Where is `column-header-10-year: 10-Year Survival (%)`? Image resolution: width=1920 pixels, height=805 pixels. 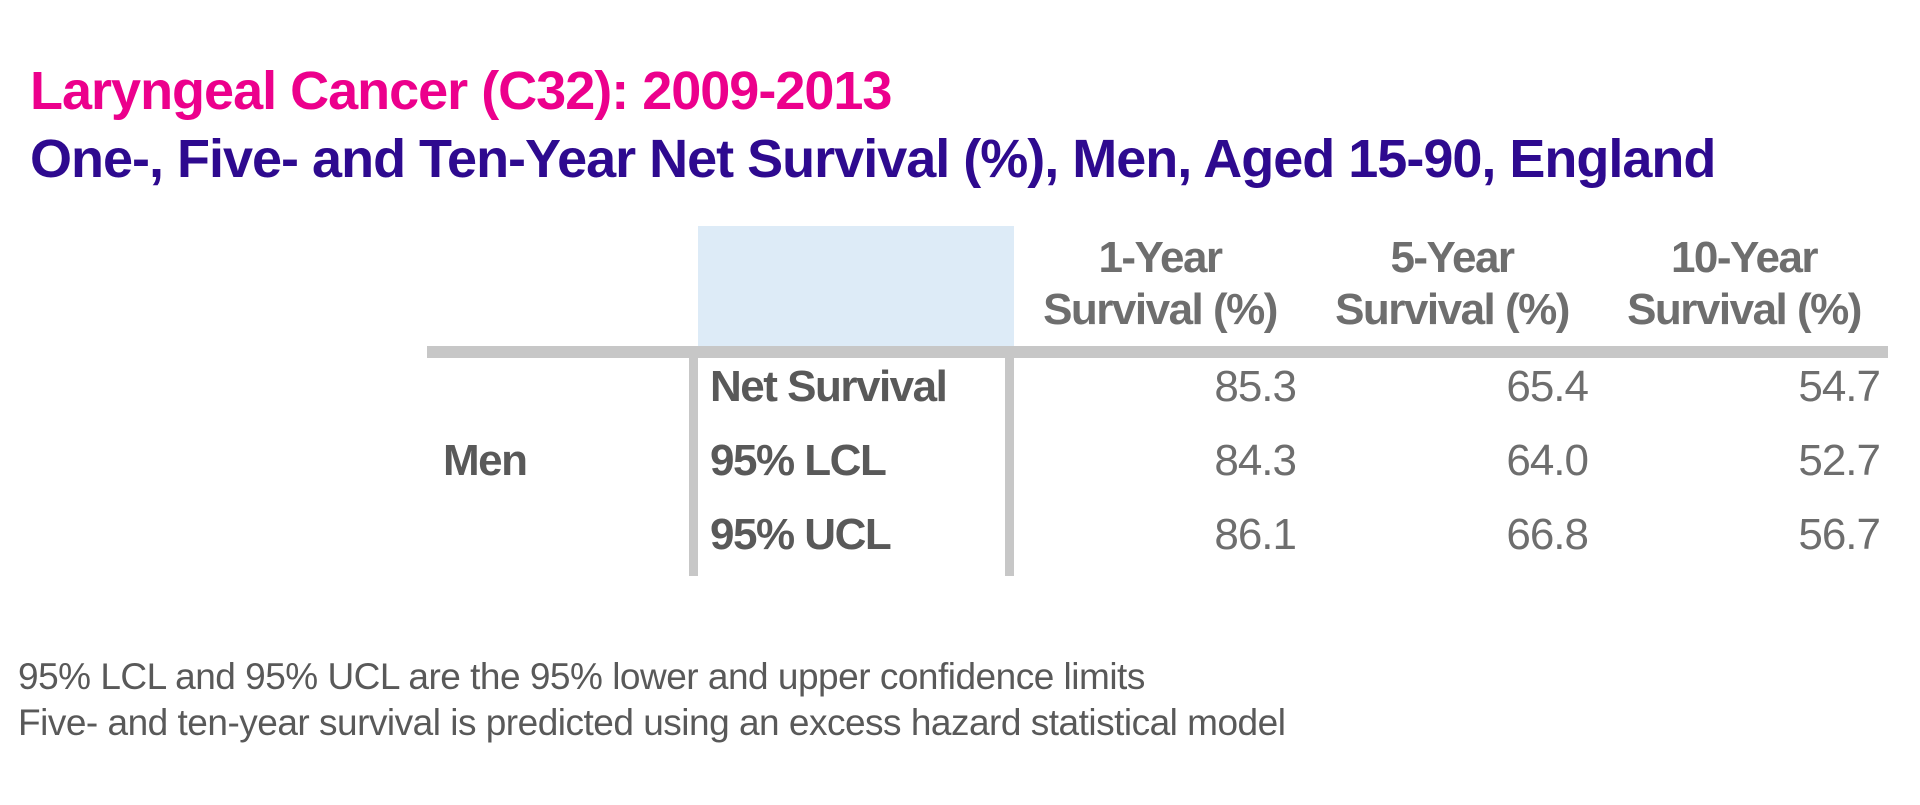 column-header-10-year: 10-Year Survival (%) is located at coordinates (1744, 280).